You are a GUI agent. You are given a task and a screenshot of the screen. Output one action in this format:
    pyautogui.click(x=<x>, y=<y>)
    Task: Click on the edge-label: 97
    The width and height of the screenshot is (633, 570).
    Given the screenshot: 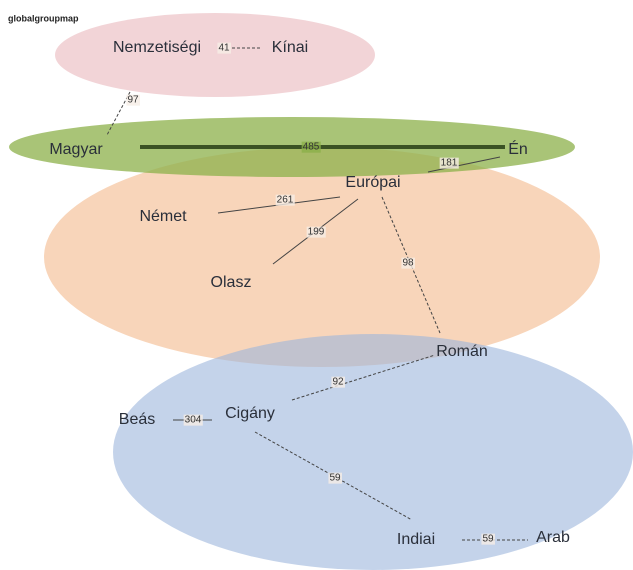 What is the action you would take?
    pyautogui.click(x=133, y=100)
    